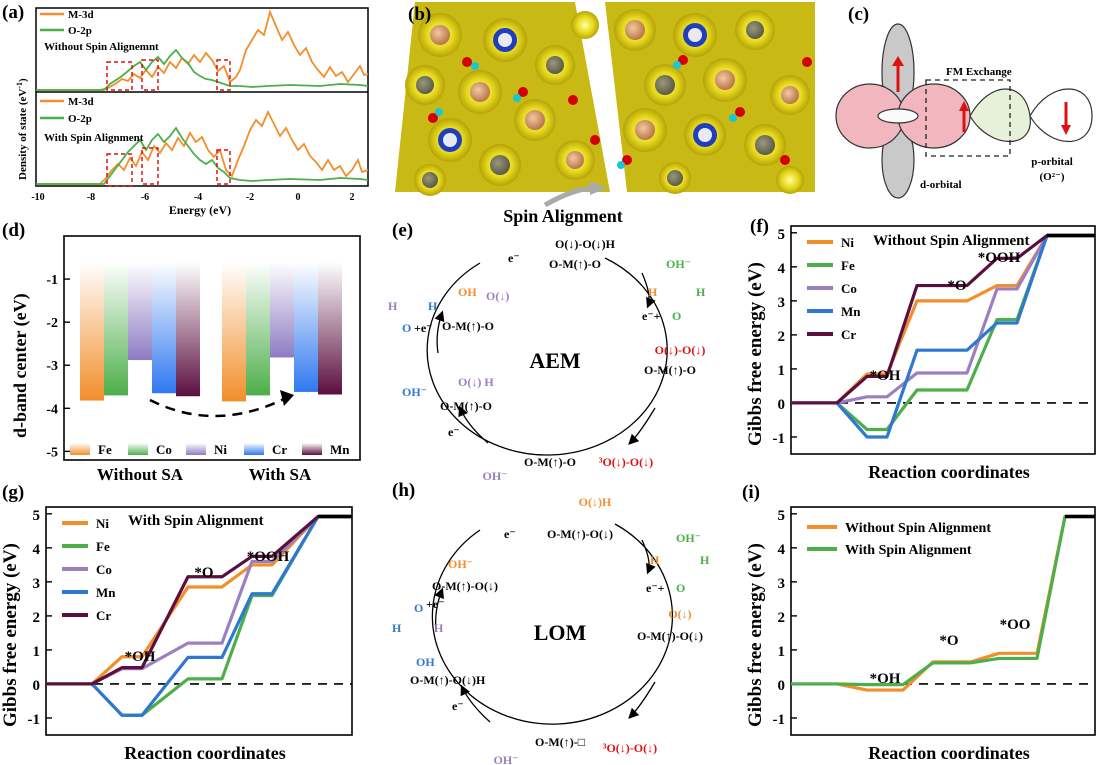 The width and height of the screenshot is (1101, 765). What do you see at coordinates (608, 102) in the screenshot?
I see `spin-density-atoms` at bounding box center [608, 102].